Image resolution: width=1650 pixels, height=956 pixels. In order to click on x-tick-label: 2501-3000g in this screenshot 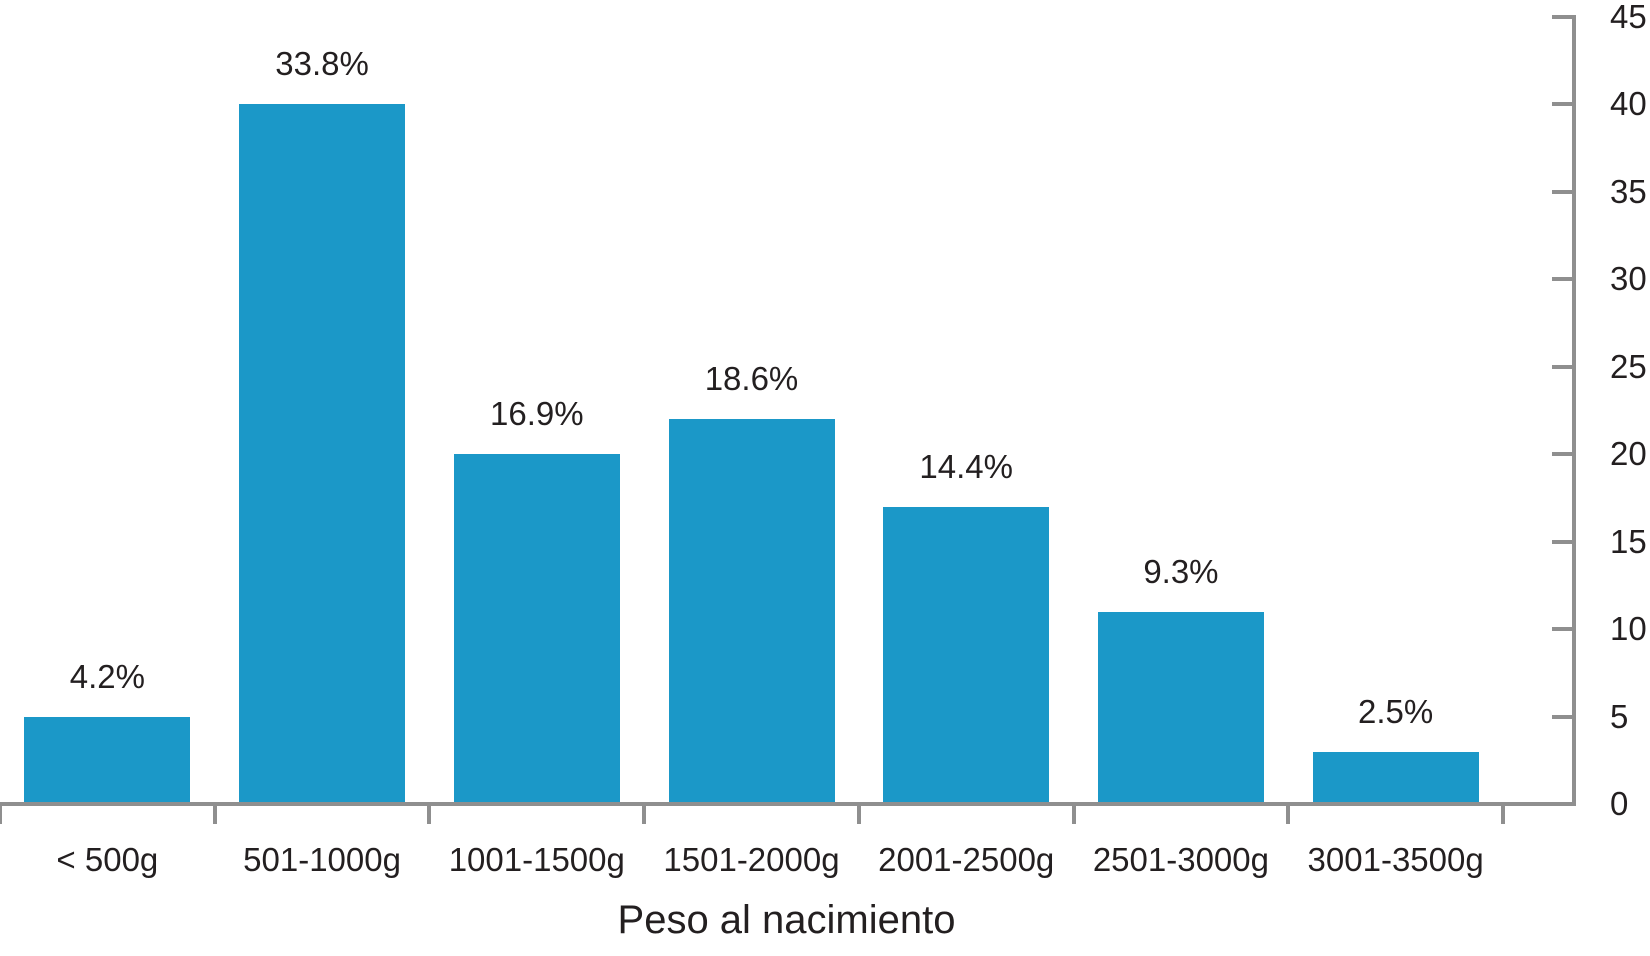, I will do `click(1180, 859)`.